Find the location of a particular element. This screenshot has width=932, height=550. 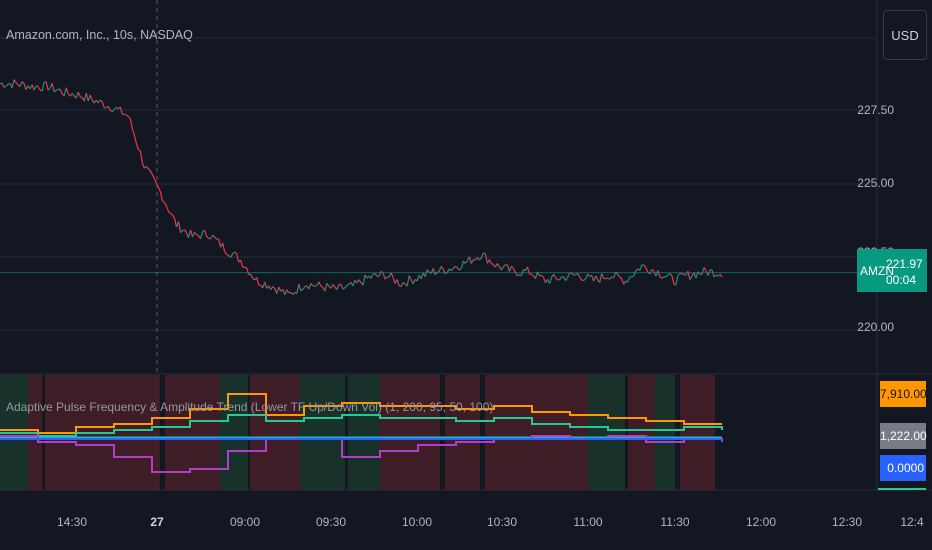

indicator-value-gray: 1,222.00 is located at coordinates (903, 436).